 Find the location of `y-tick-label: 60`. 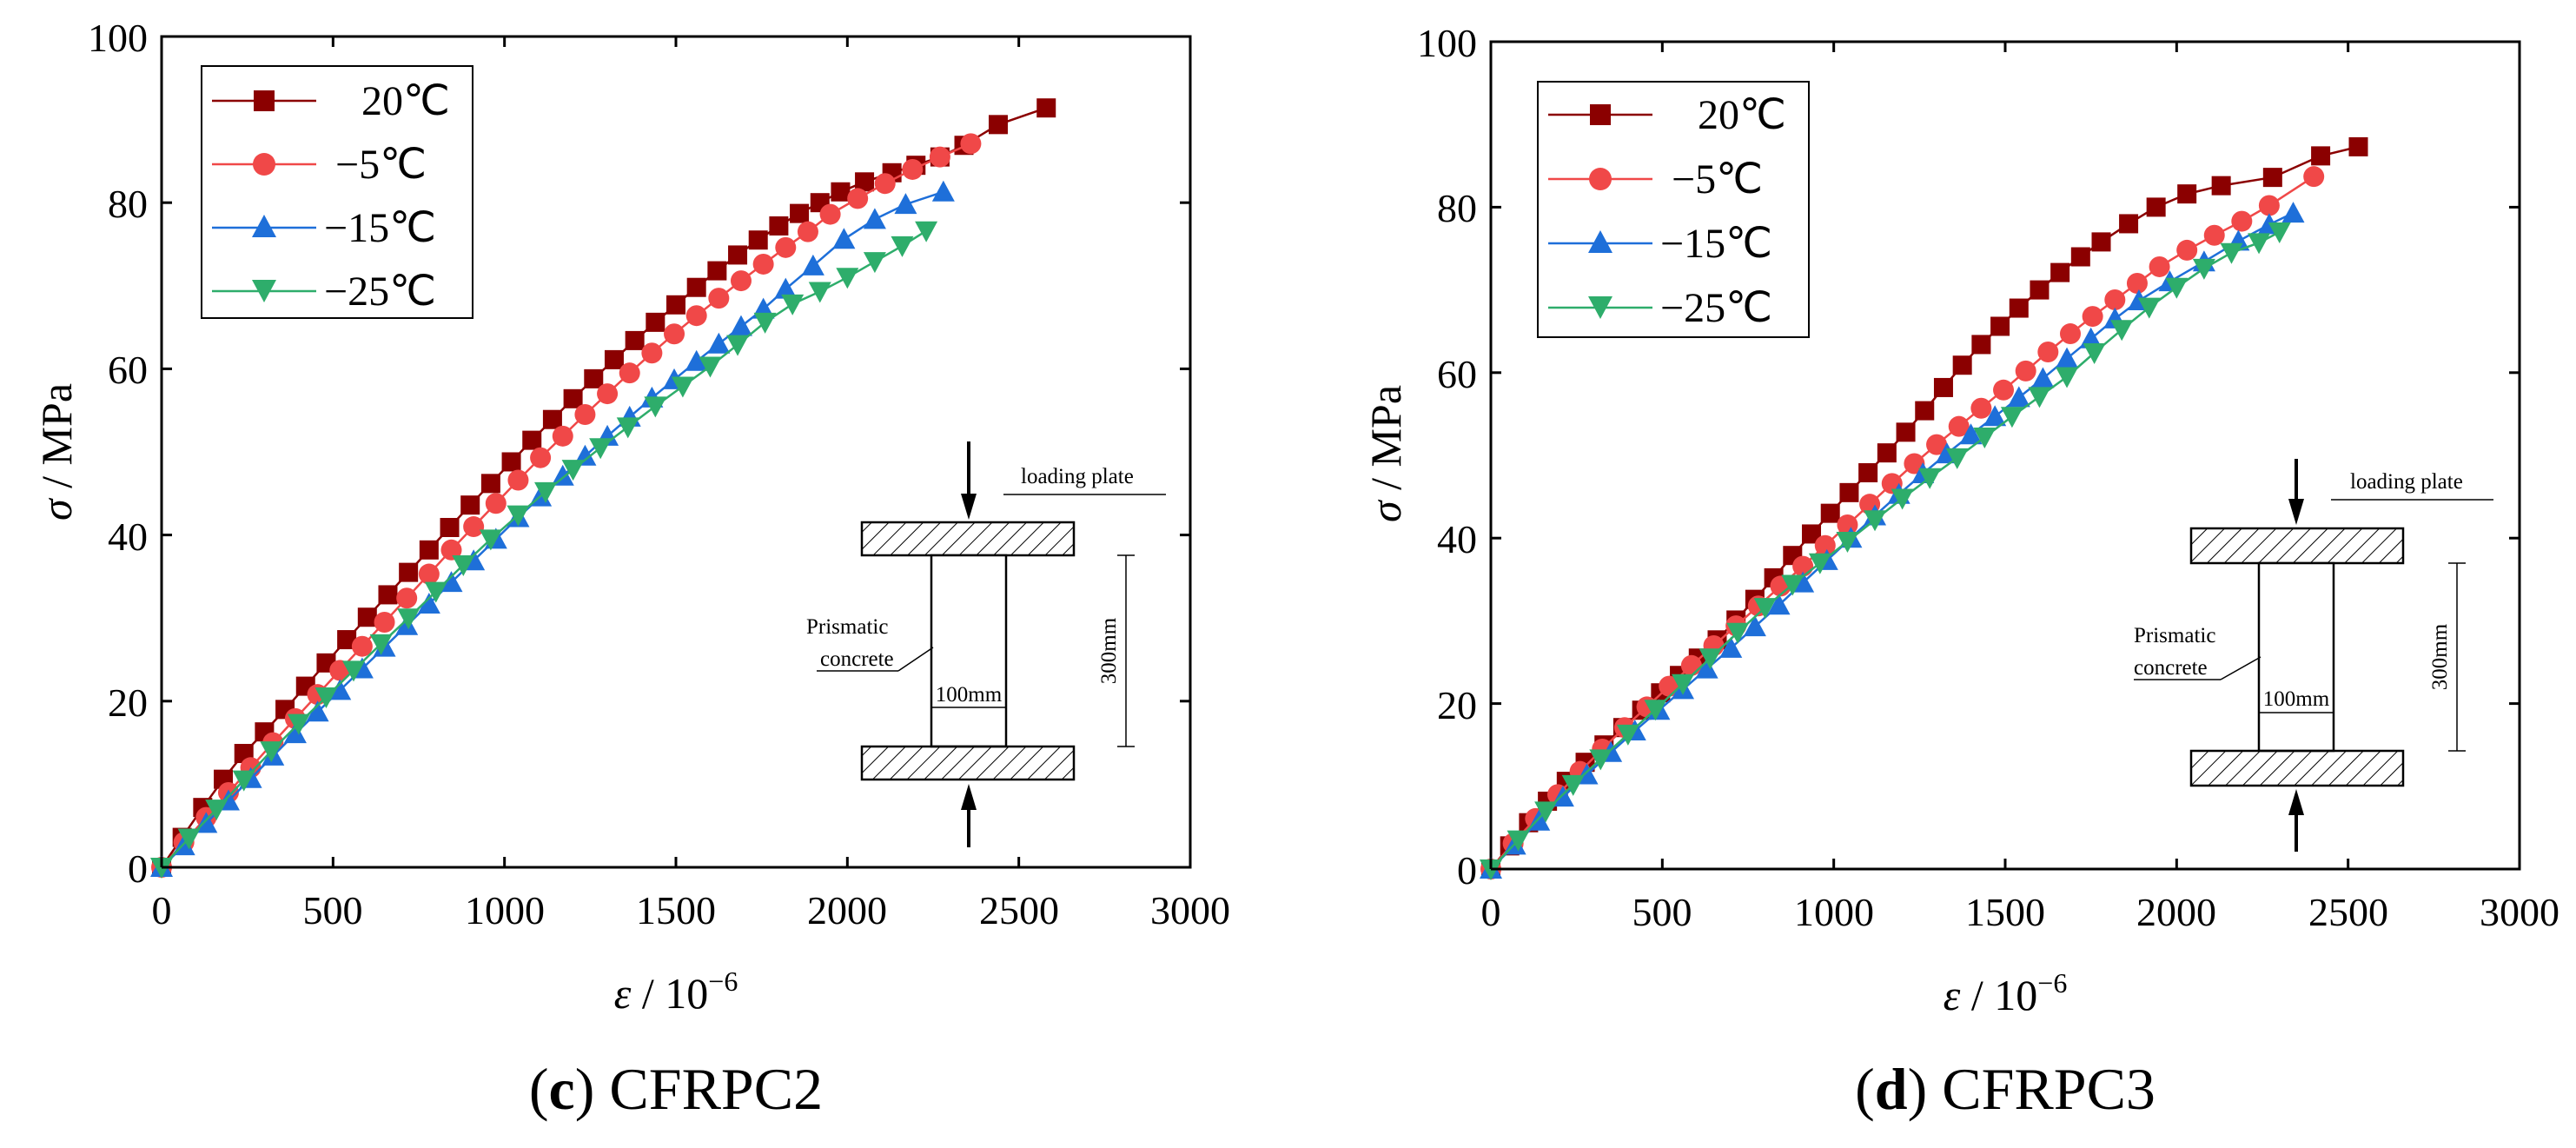

y-tick-label: 60 is located at coordinates (128, 370).